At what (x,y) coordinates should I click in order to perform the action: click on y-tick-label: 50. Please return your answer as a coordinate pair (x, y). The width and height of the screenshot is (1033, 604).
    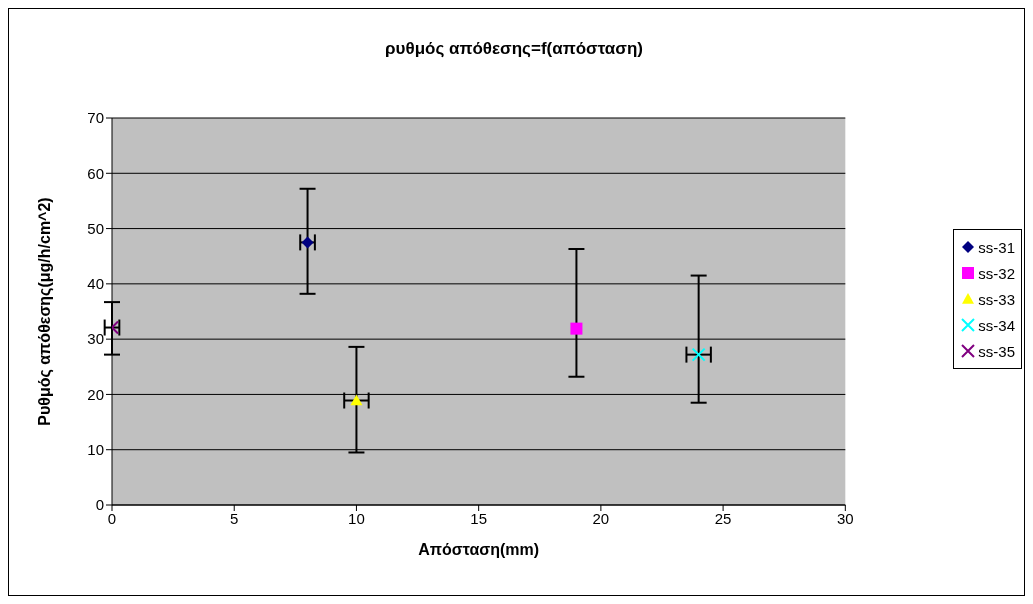
    Looking at the image, I should click on (95, 228).